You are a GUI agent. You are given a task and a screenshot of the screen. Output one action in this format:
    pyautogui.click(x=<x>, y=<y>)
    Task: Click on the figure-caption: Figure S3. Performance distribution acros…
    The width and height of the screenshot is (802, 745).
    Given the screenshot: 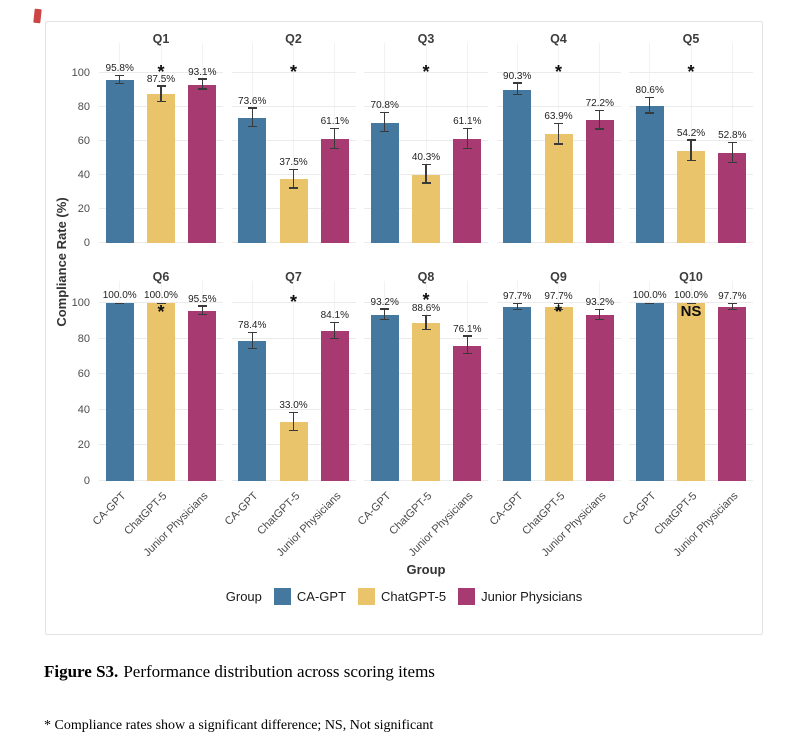 What is the action you would take?
    pyautogui.click(x=239, y=672)
    